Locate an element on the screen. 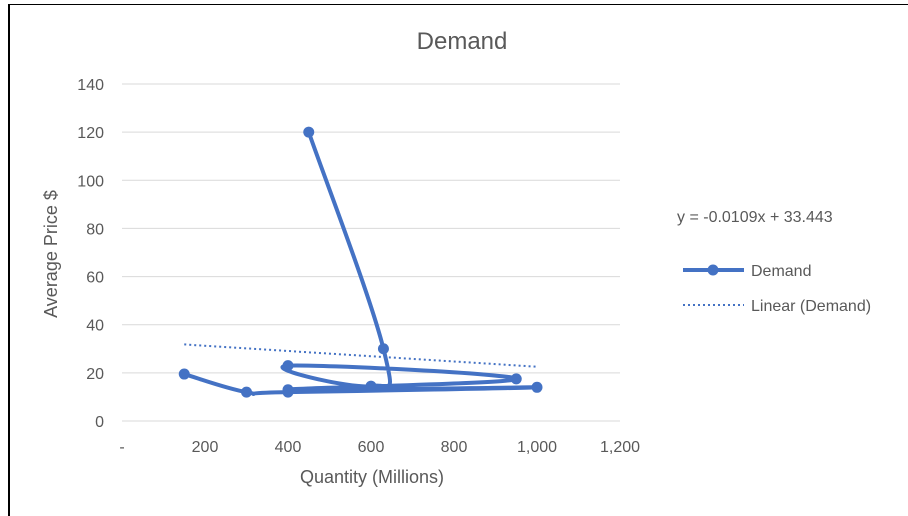 The image size is (908, 516). x-tick-labels: - 200 400 600 800 1,000 1,200 is located at coordinates (379, 447).